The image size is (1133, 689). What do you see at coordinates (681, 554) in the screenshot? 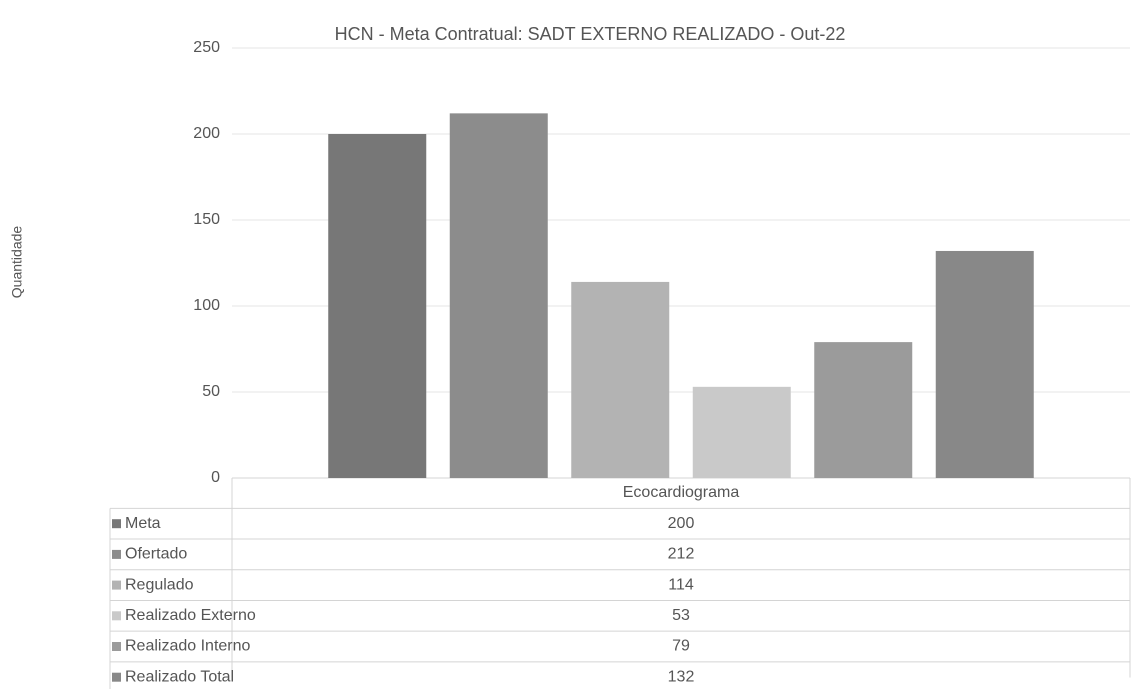
I see `table-value: 212` at bounding box center [681, 554].